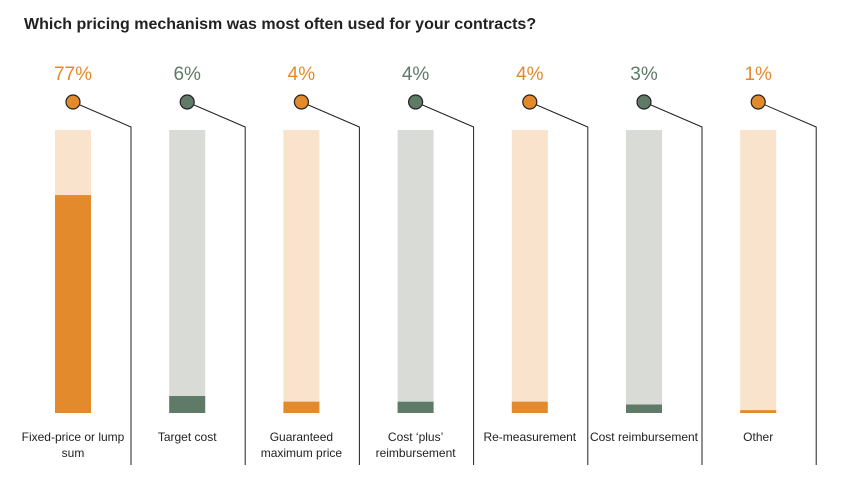 The image size is (848, 501). What do you see at coordinates (758, 74) in the screenshot?
I see `value-label: 1%` at bounding box center [758, 74].